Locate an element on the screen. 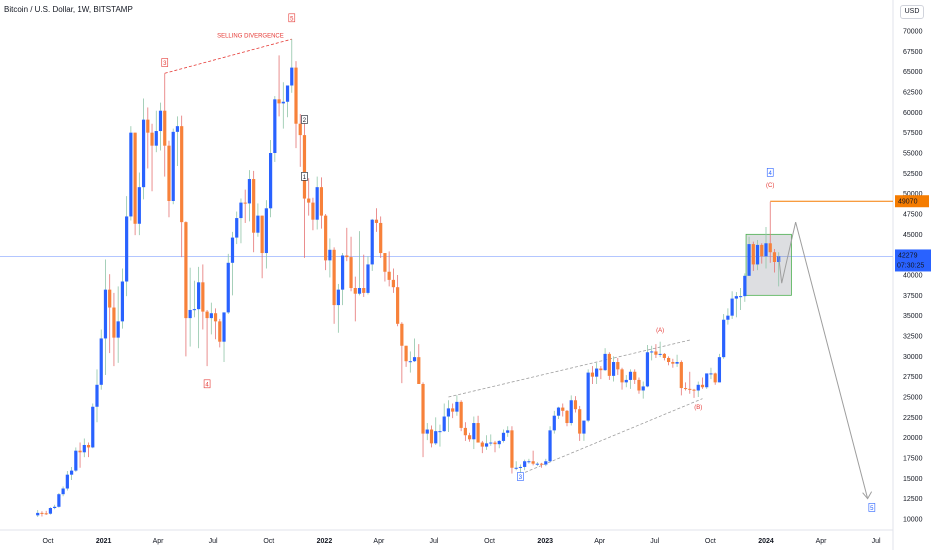 Image resolution: width=932 pixels, height=550 pixels. projection-path is located at coordinates (823, 360).